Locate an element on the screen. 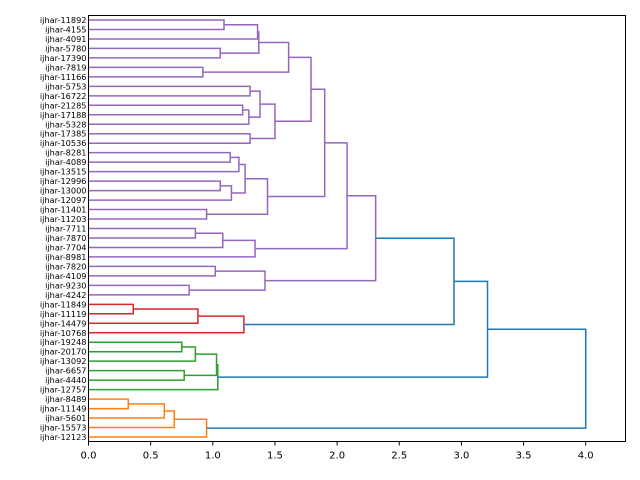  dendrogram-link-J3 is located at coordinates (172, 248).